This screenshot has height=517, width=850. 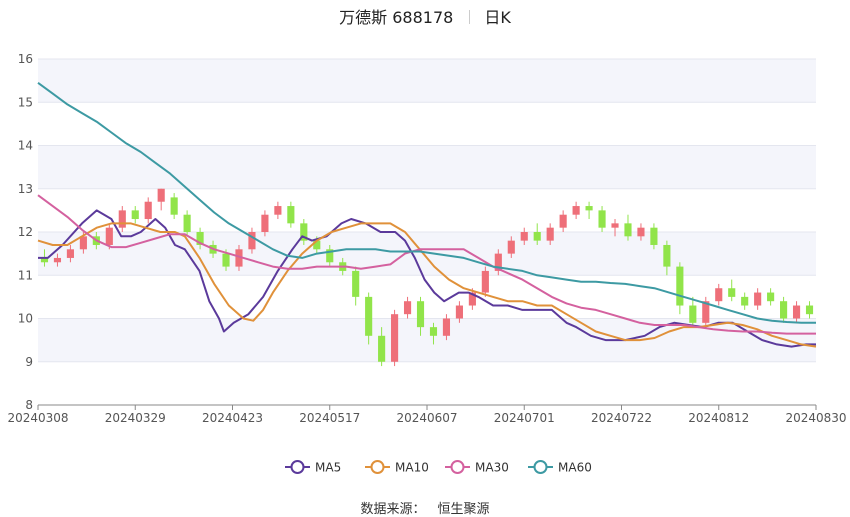 I want to click on y-tick-label: 14, so click(x=25, y=146).